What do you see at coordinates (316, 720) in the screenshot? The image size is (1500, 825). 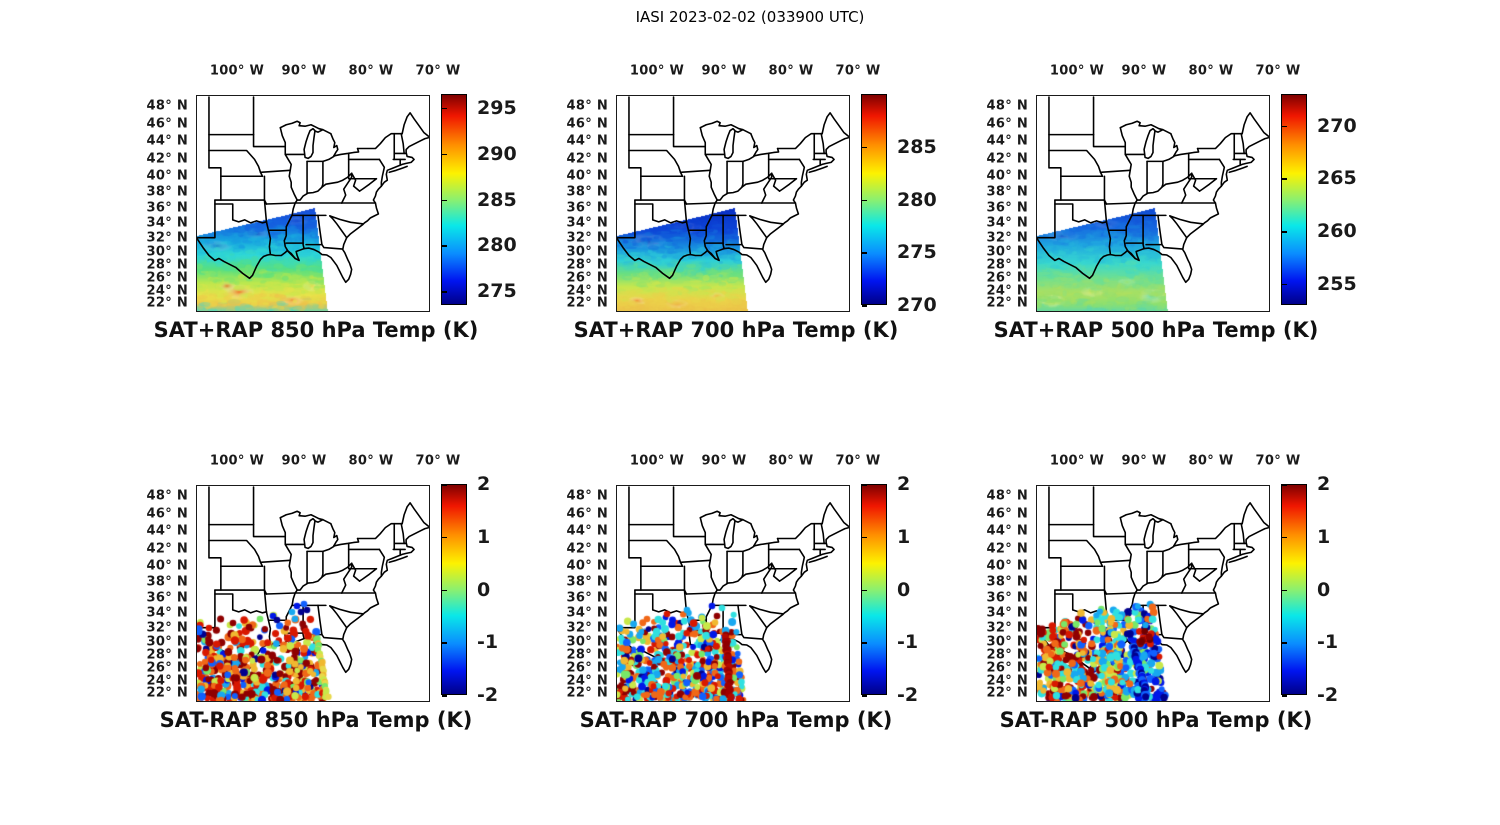 I see `panel-title: SAT-RAP 850 hPa Temp (K)` at bounding box center [316, 720].